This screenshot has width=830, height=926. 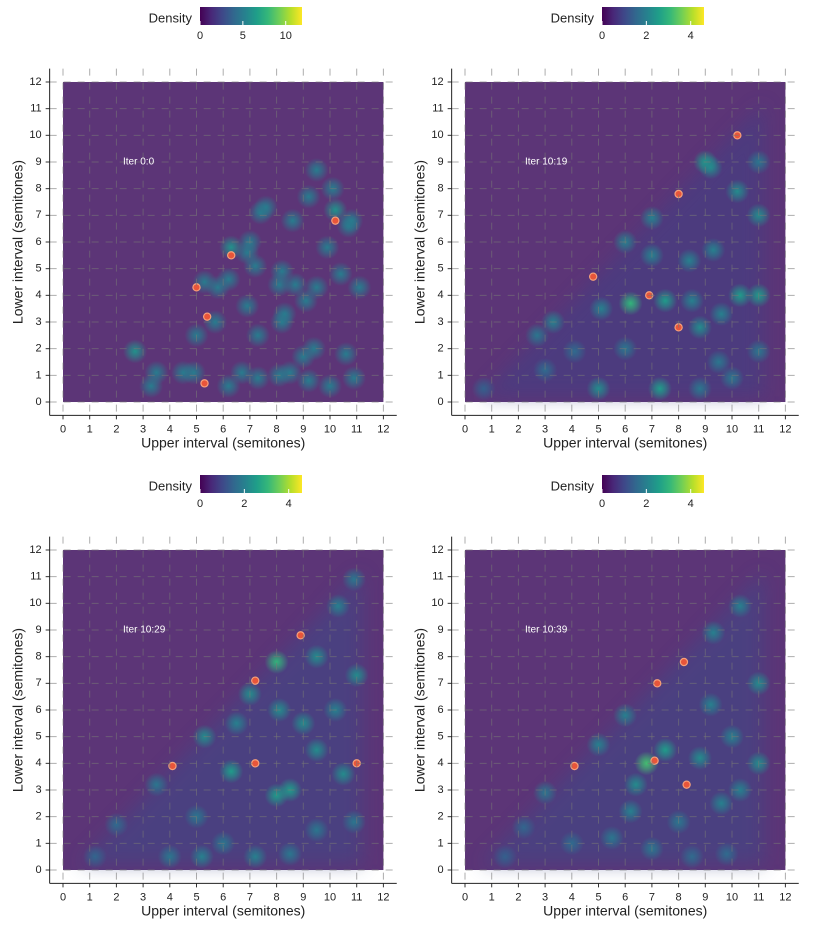 What do you see at coordinates (441, 763) in the screenshot?
I see `y-tick-label: 4` at bounding box center [441, 763].